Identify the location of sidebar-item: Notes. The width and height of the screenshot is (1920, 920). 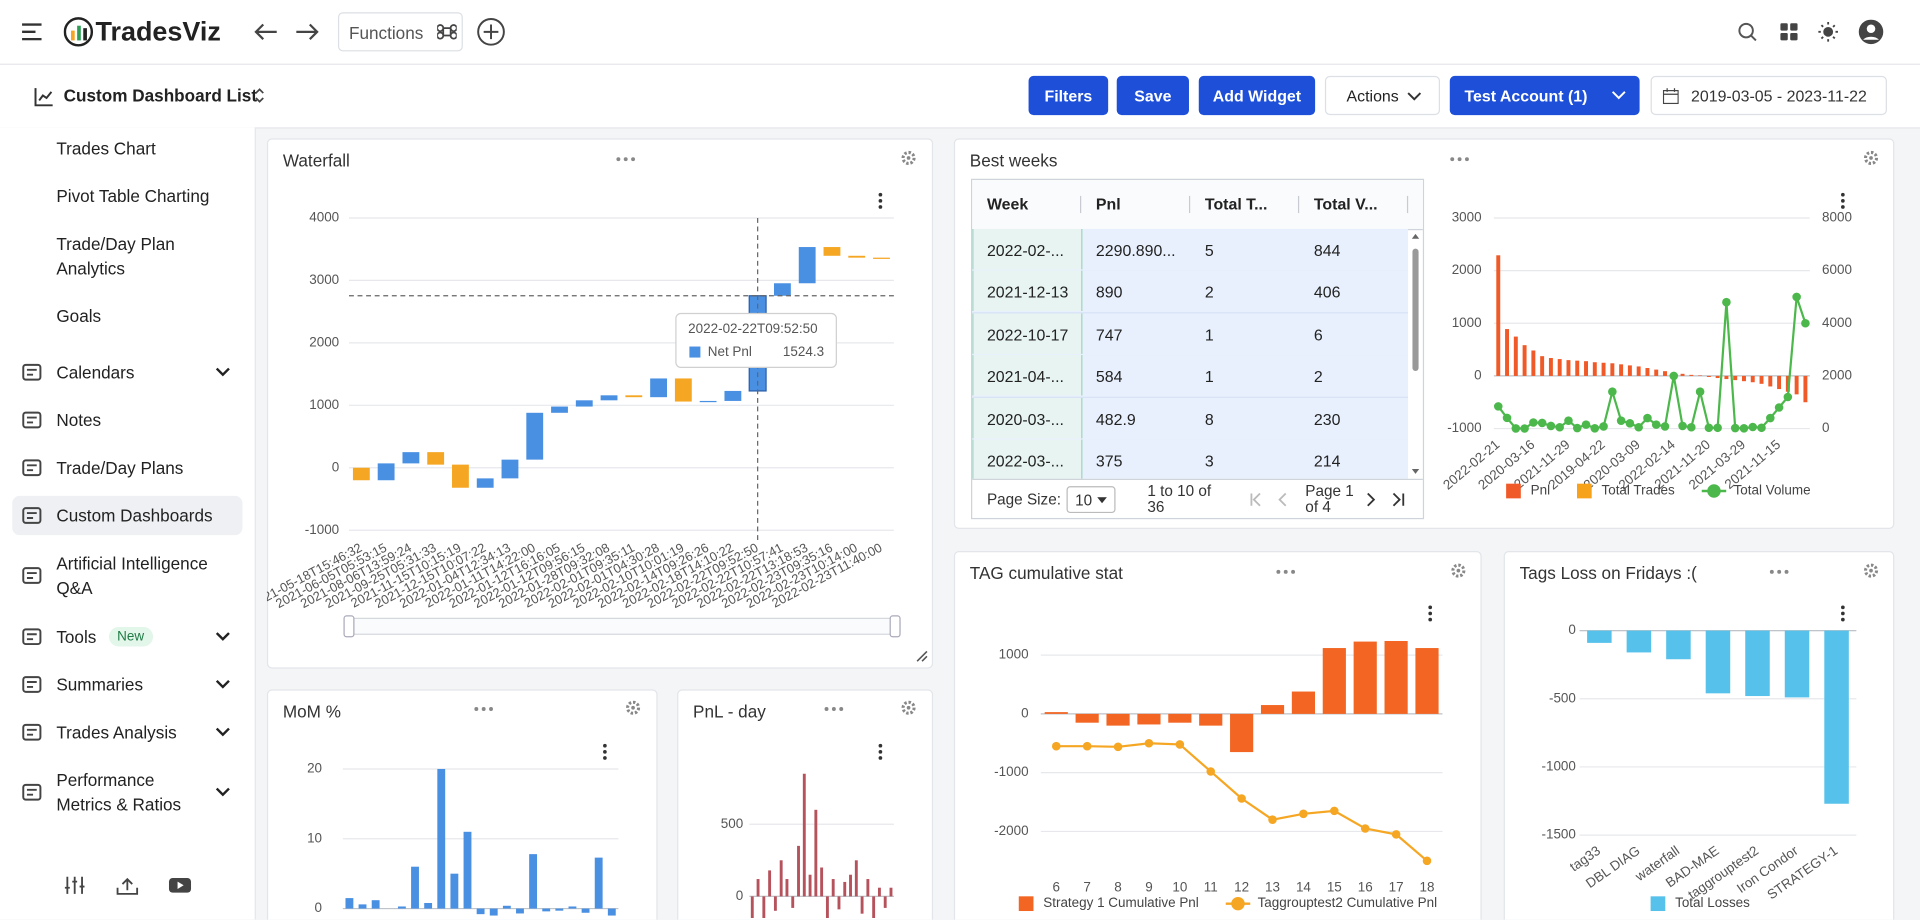
(127, 419).